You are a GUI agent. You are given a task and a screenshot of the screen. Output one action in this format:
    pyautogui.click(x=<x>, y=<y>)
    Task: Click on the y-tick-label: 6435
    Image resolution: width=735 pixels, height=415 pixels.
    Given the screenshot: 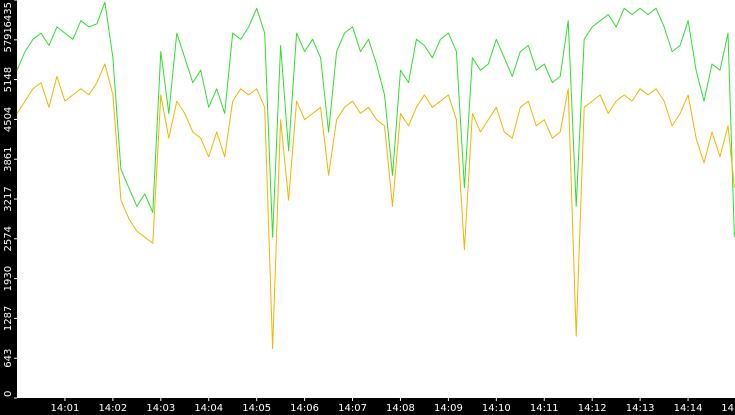 What is the action you would take?
    pyautogui.click(x=8, y=14)
    